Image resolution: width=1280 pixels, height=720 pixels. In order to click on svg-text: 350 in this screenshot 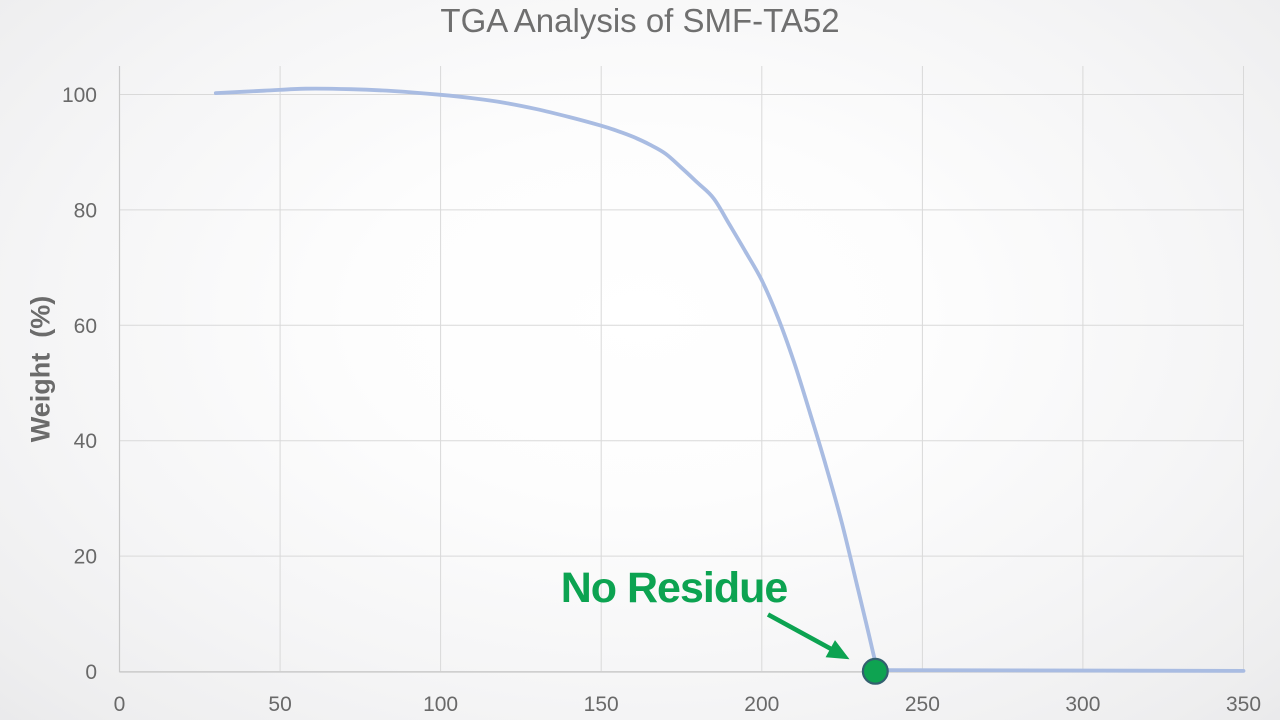, I will do `click(1243, 704)`.